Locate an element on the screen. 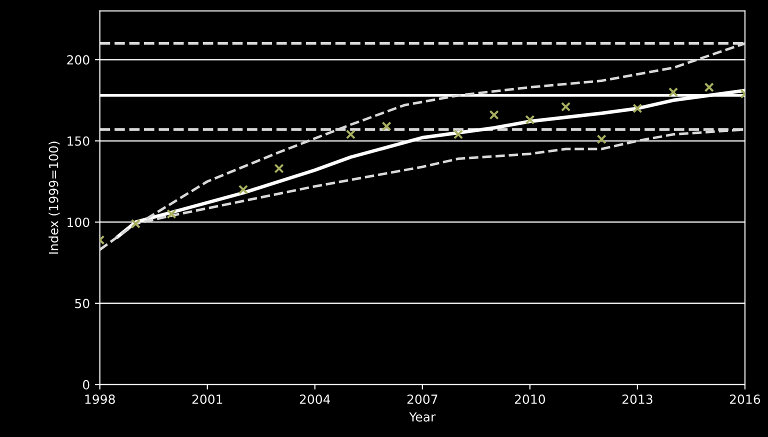 The image size is (768, 437). x-tick-label: 2013 is located at coordinates (637, 399).